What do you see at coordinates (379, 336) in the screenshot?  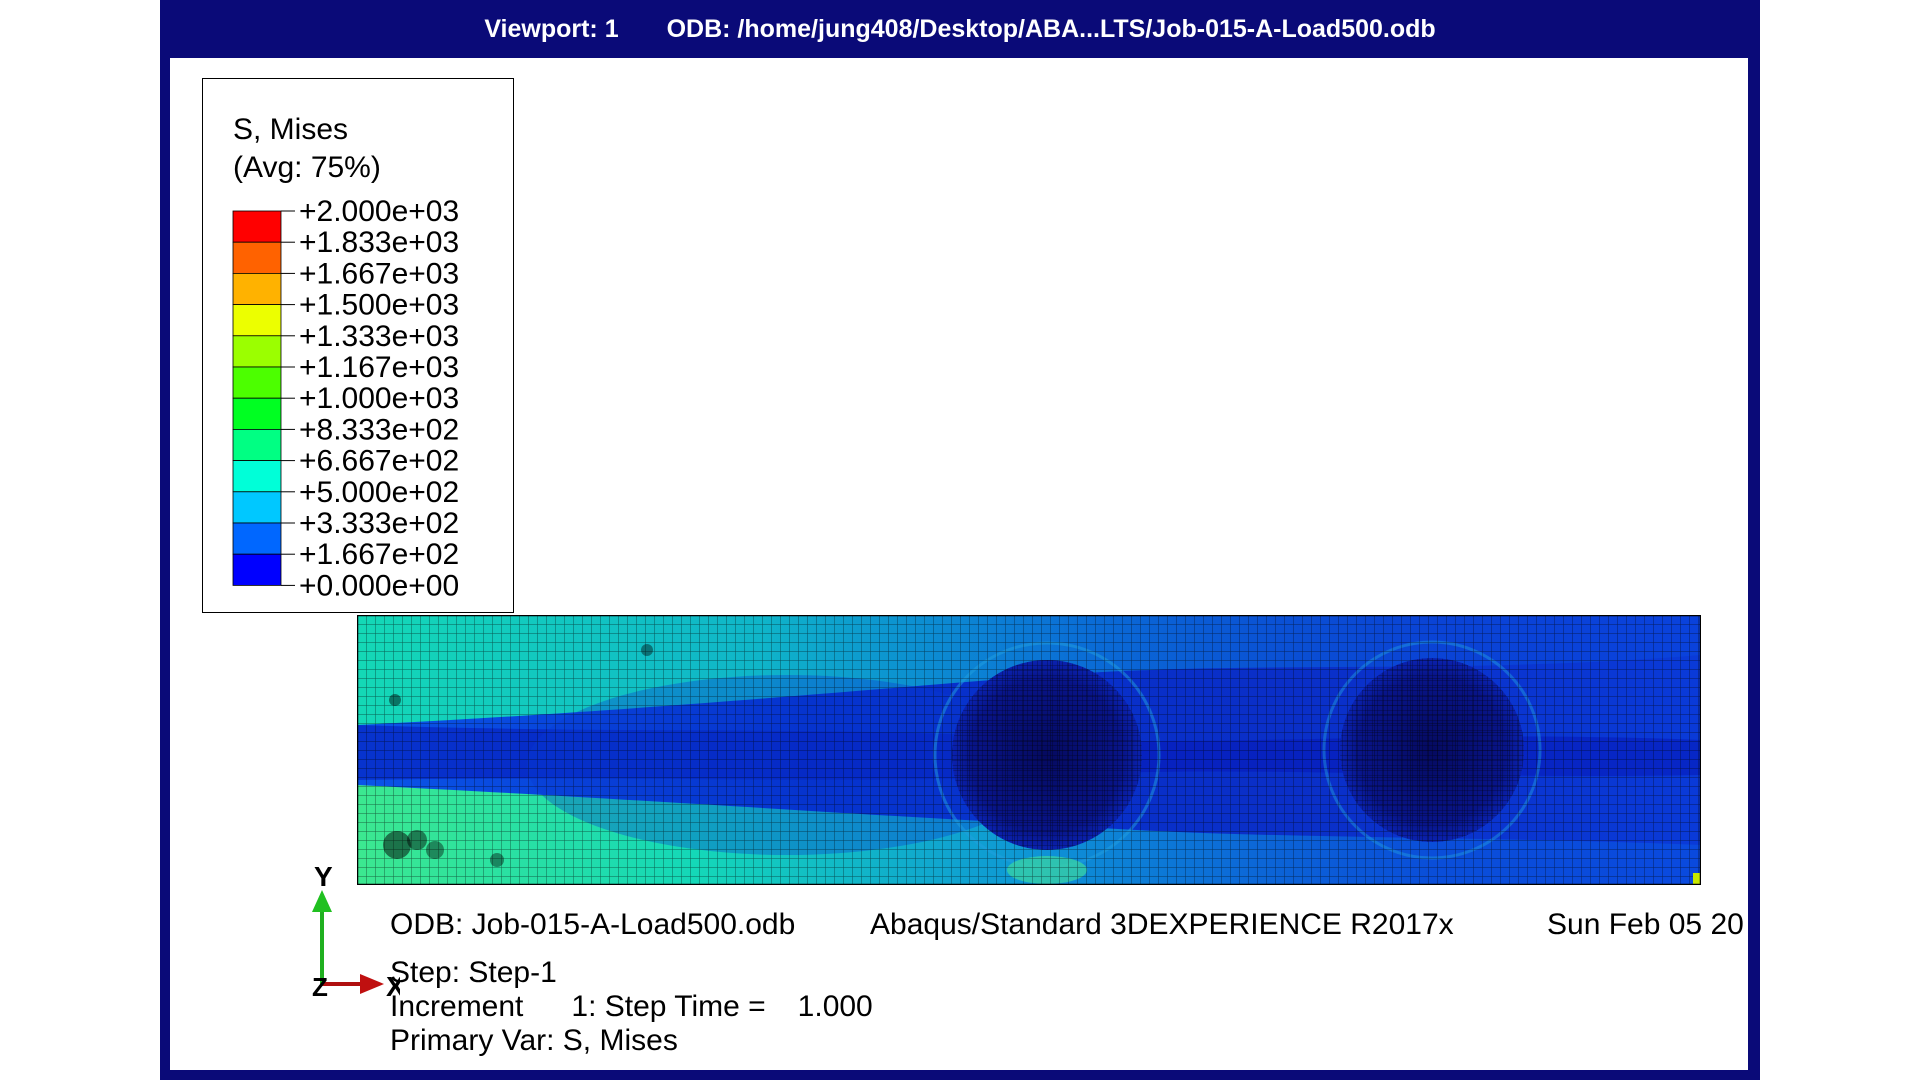 I see `legend-label: +1.333e+03` at bounding box center [379, 336].